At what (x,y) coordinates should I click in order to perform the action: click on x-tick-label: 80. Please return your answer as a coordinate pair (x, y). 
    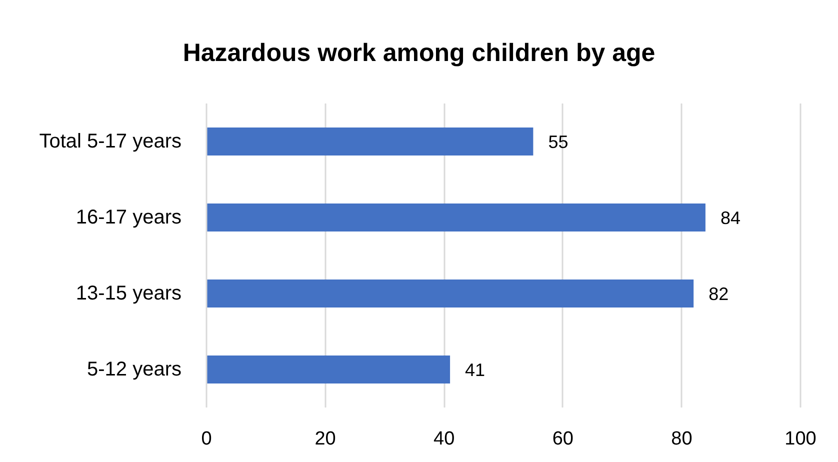
    Looking at the image, I should click on (681, 439).